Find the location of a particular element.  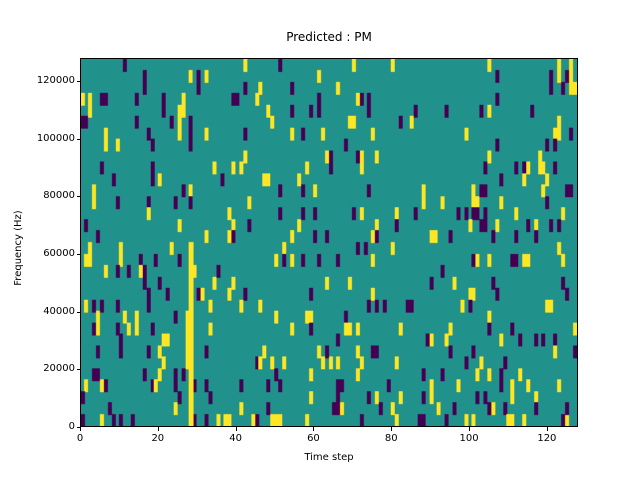

y-tick-label: 80000 is located at coordinates (59, 196).